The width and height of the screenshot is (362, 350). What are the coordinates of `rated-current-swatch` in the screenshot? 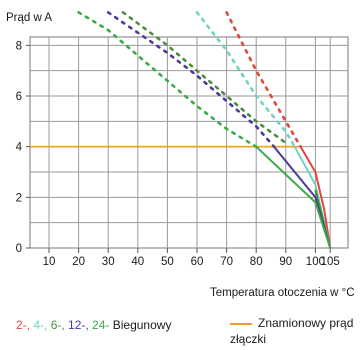 It's located at (241, 323).